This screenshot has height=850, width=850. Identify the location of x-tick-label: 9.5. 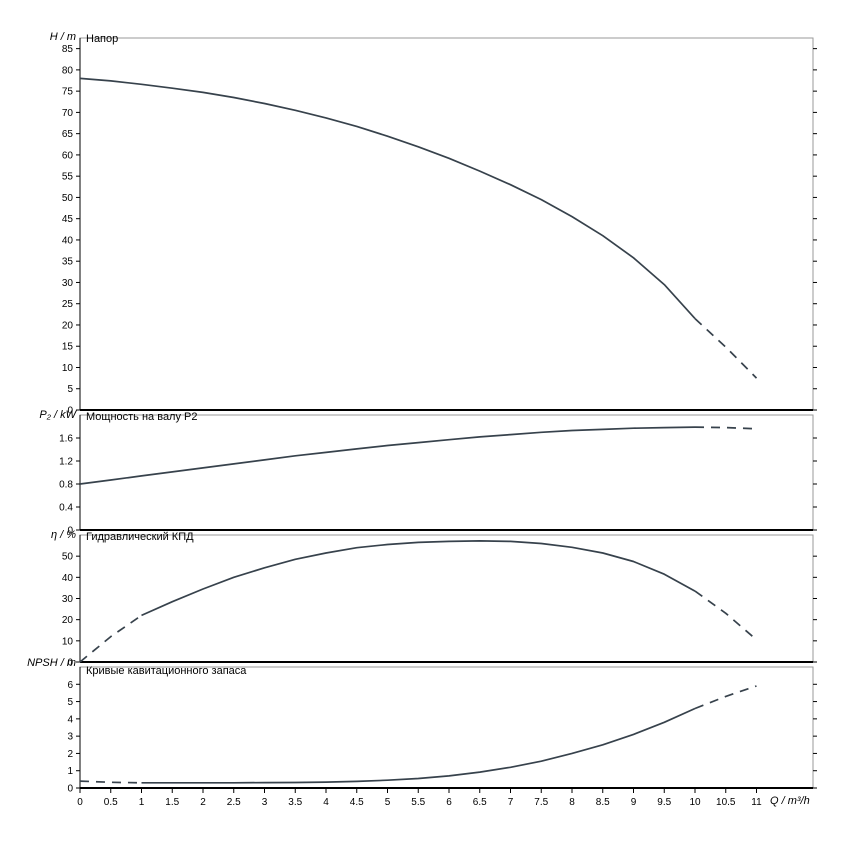
(664, 802).